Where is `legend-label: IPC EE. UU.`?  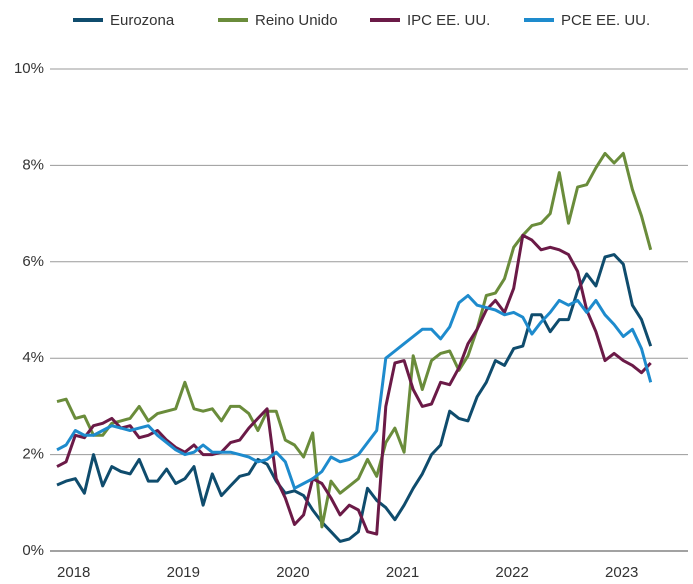 legend-label: IPC EE. UU. is located at coordinates (448, 20).